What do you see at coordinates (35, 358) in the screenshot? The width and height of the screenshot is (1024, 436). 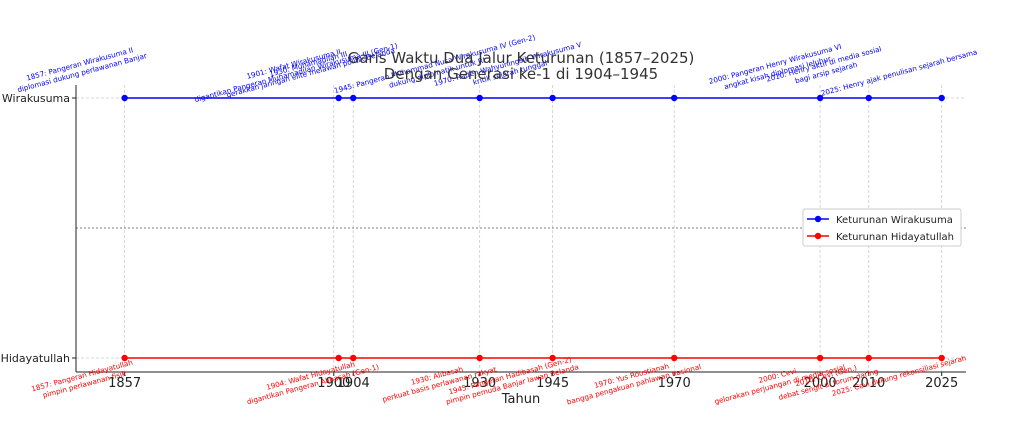 I see `y-tick-label: Hidayatullah` at bounding box center [35, 358].